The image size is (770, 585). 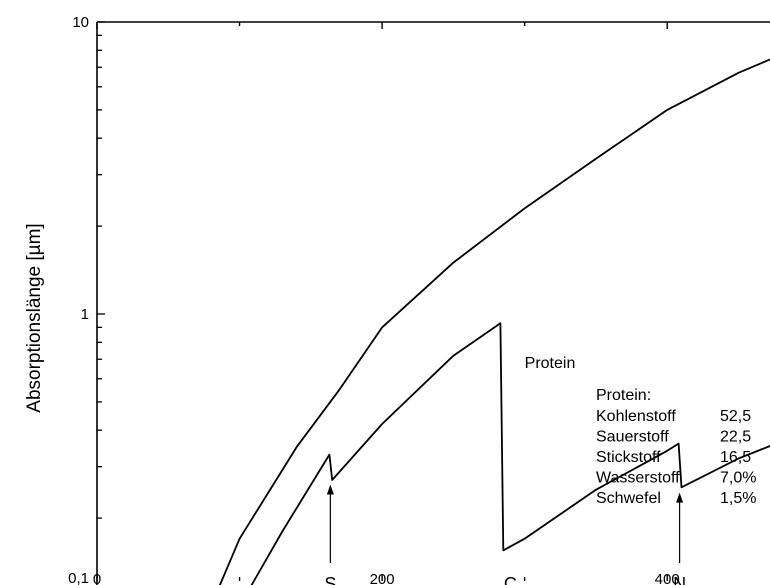 I want to click on composition-value: 7,0%, so click(x=738, y=478).